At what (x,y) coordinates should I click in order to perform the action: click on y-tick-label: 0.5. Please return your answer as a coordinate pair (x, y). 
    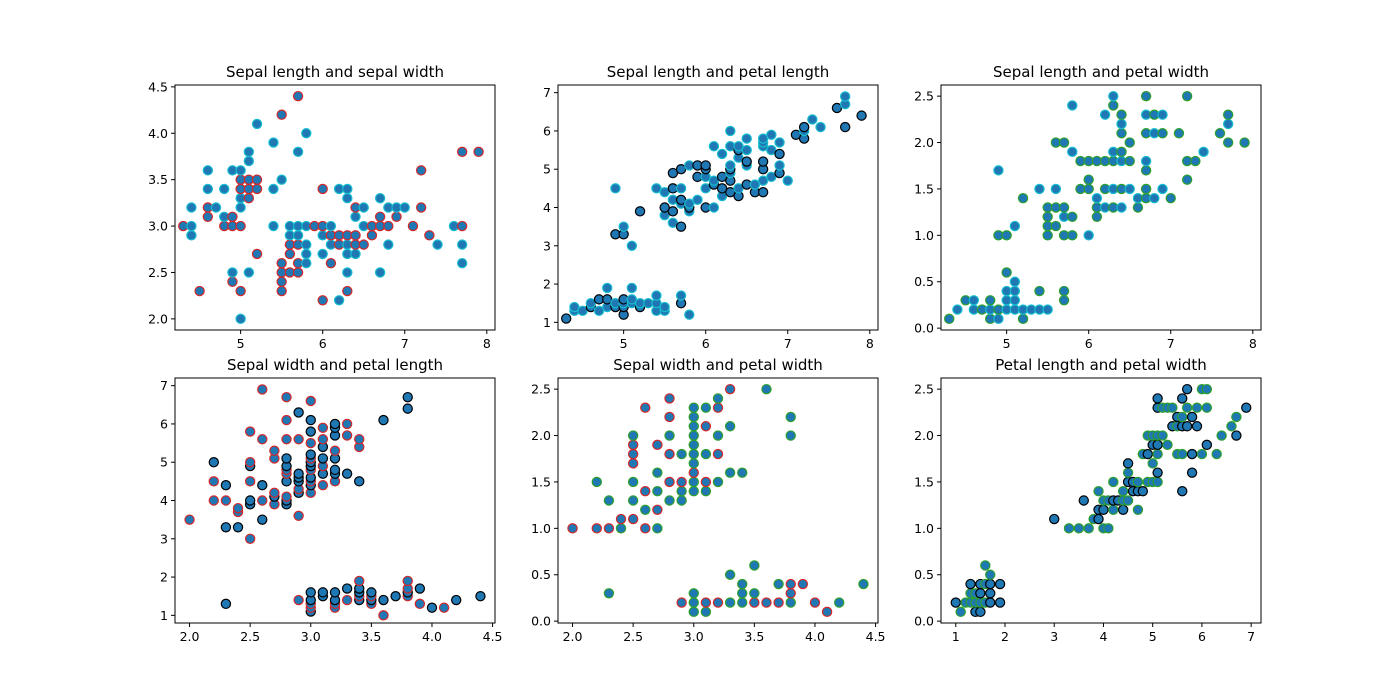
    Looking at the image, I should click on (924, 574).